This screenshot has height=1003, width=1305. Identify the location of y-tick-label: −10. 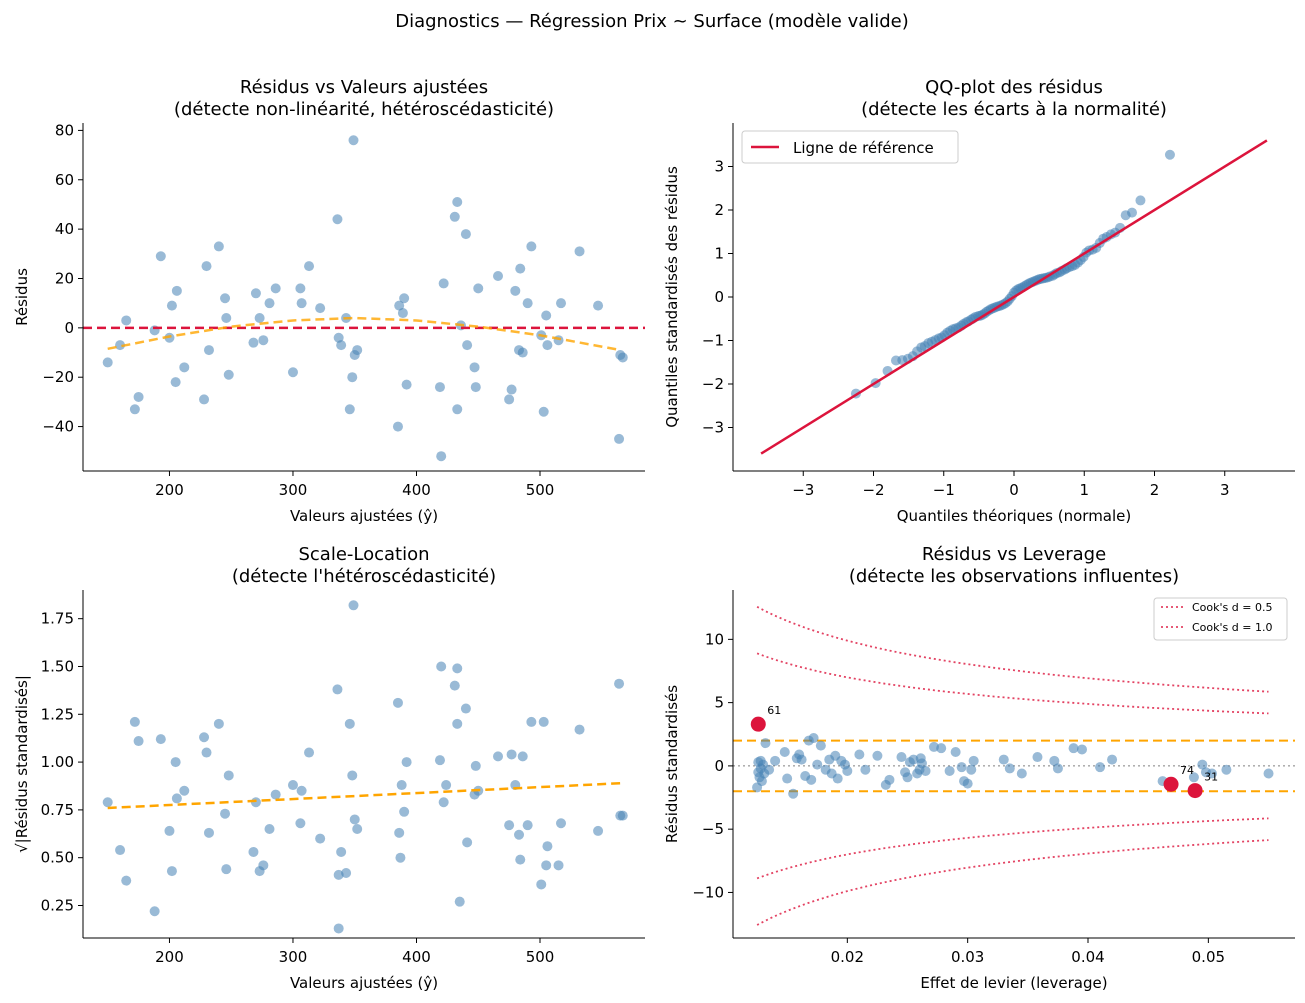
(708, 892).